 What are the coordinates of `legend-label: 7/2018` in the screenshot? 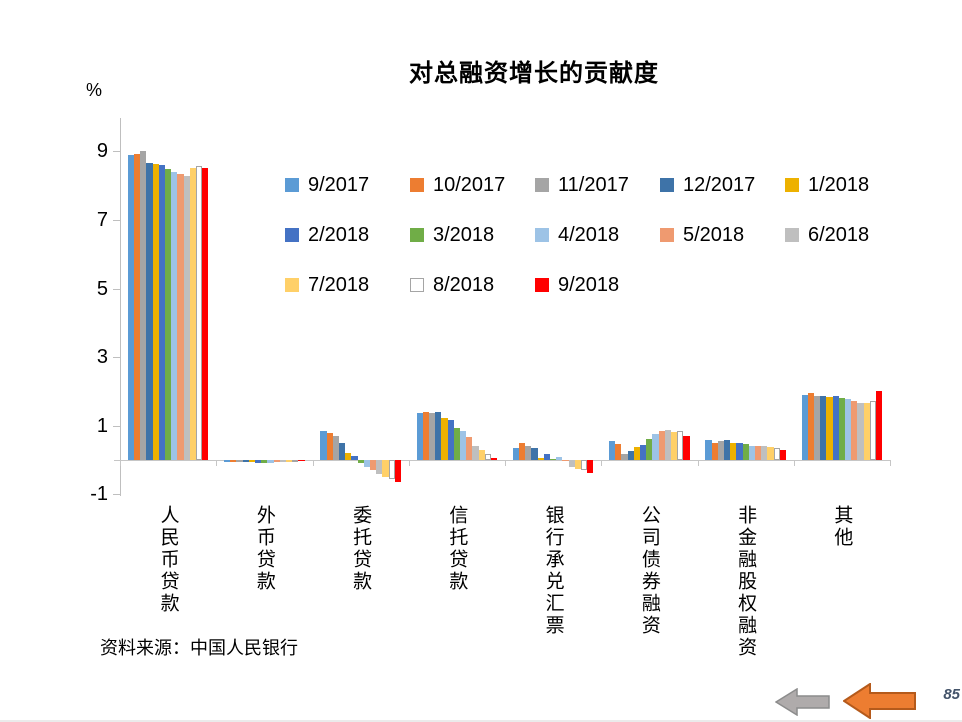 It's located at (339, 284).